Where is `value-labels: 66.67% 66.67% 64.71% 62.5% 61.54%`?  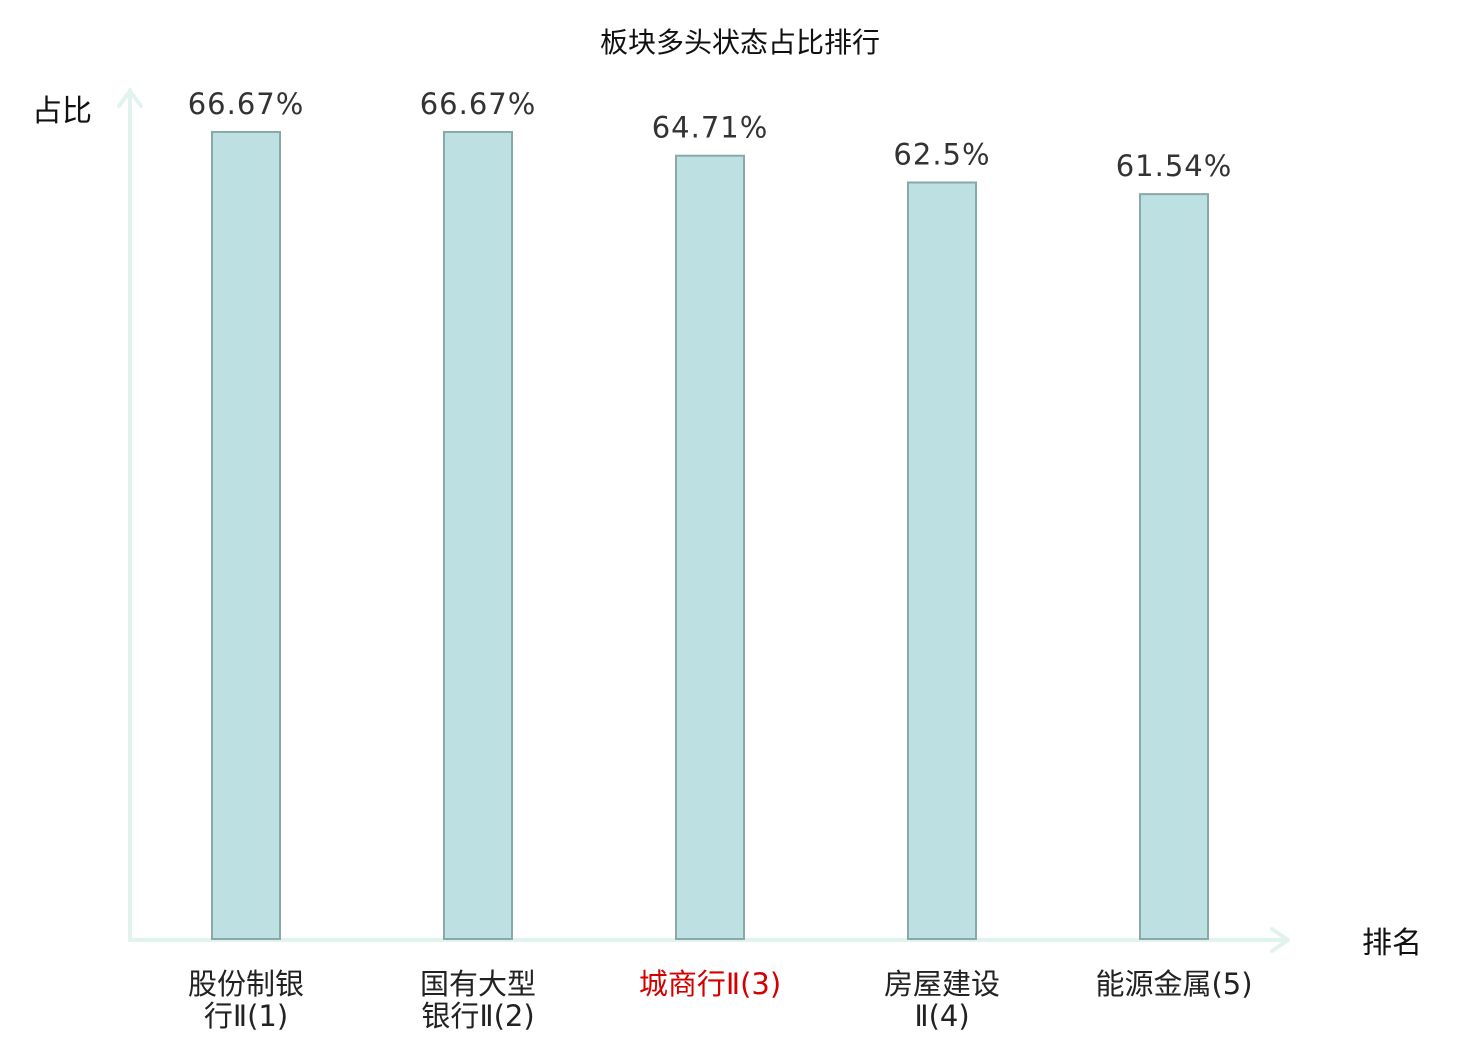 value-labels: 66.67% 66.67% 64.71% 62.5% 61.54% is located at coordinates (710, 135).